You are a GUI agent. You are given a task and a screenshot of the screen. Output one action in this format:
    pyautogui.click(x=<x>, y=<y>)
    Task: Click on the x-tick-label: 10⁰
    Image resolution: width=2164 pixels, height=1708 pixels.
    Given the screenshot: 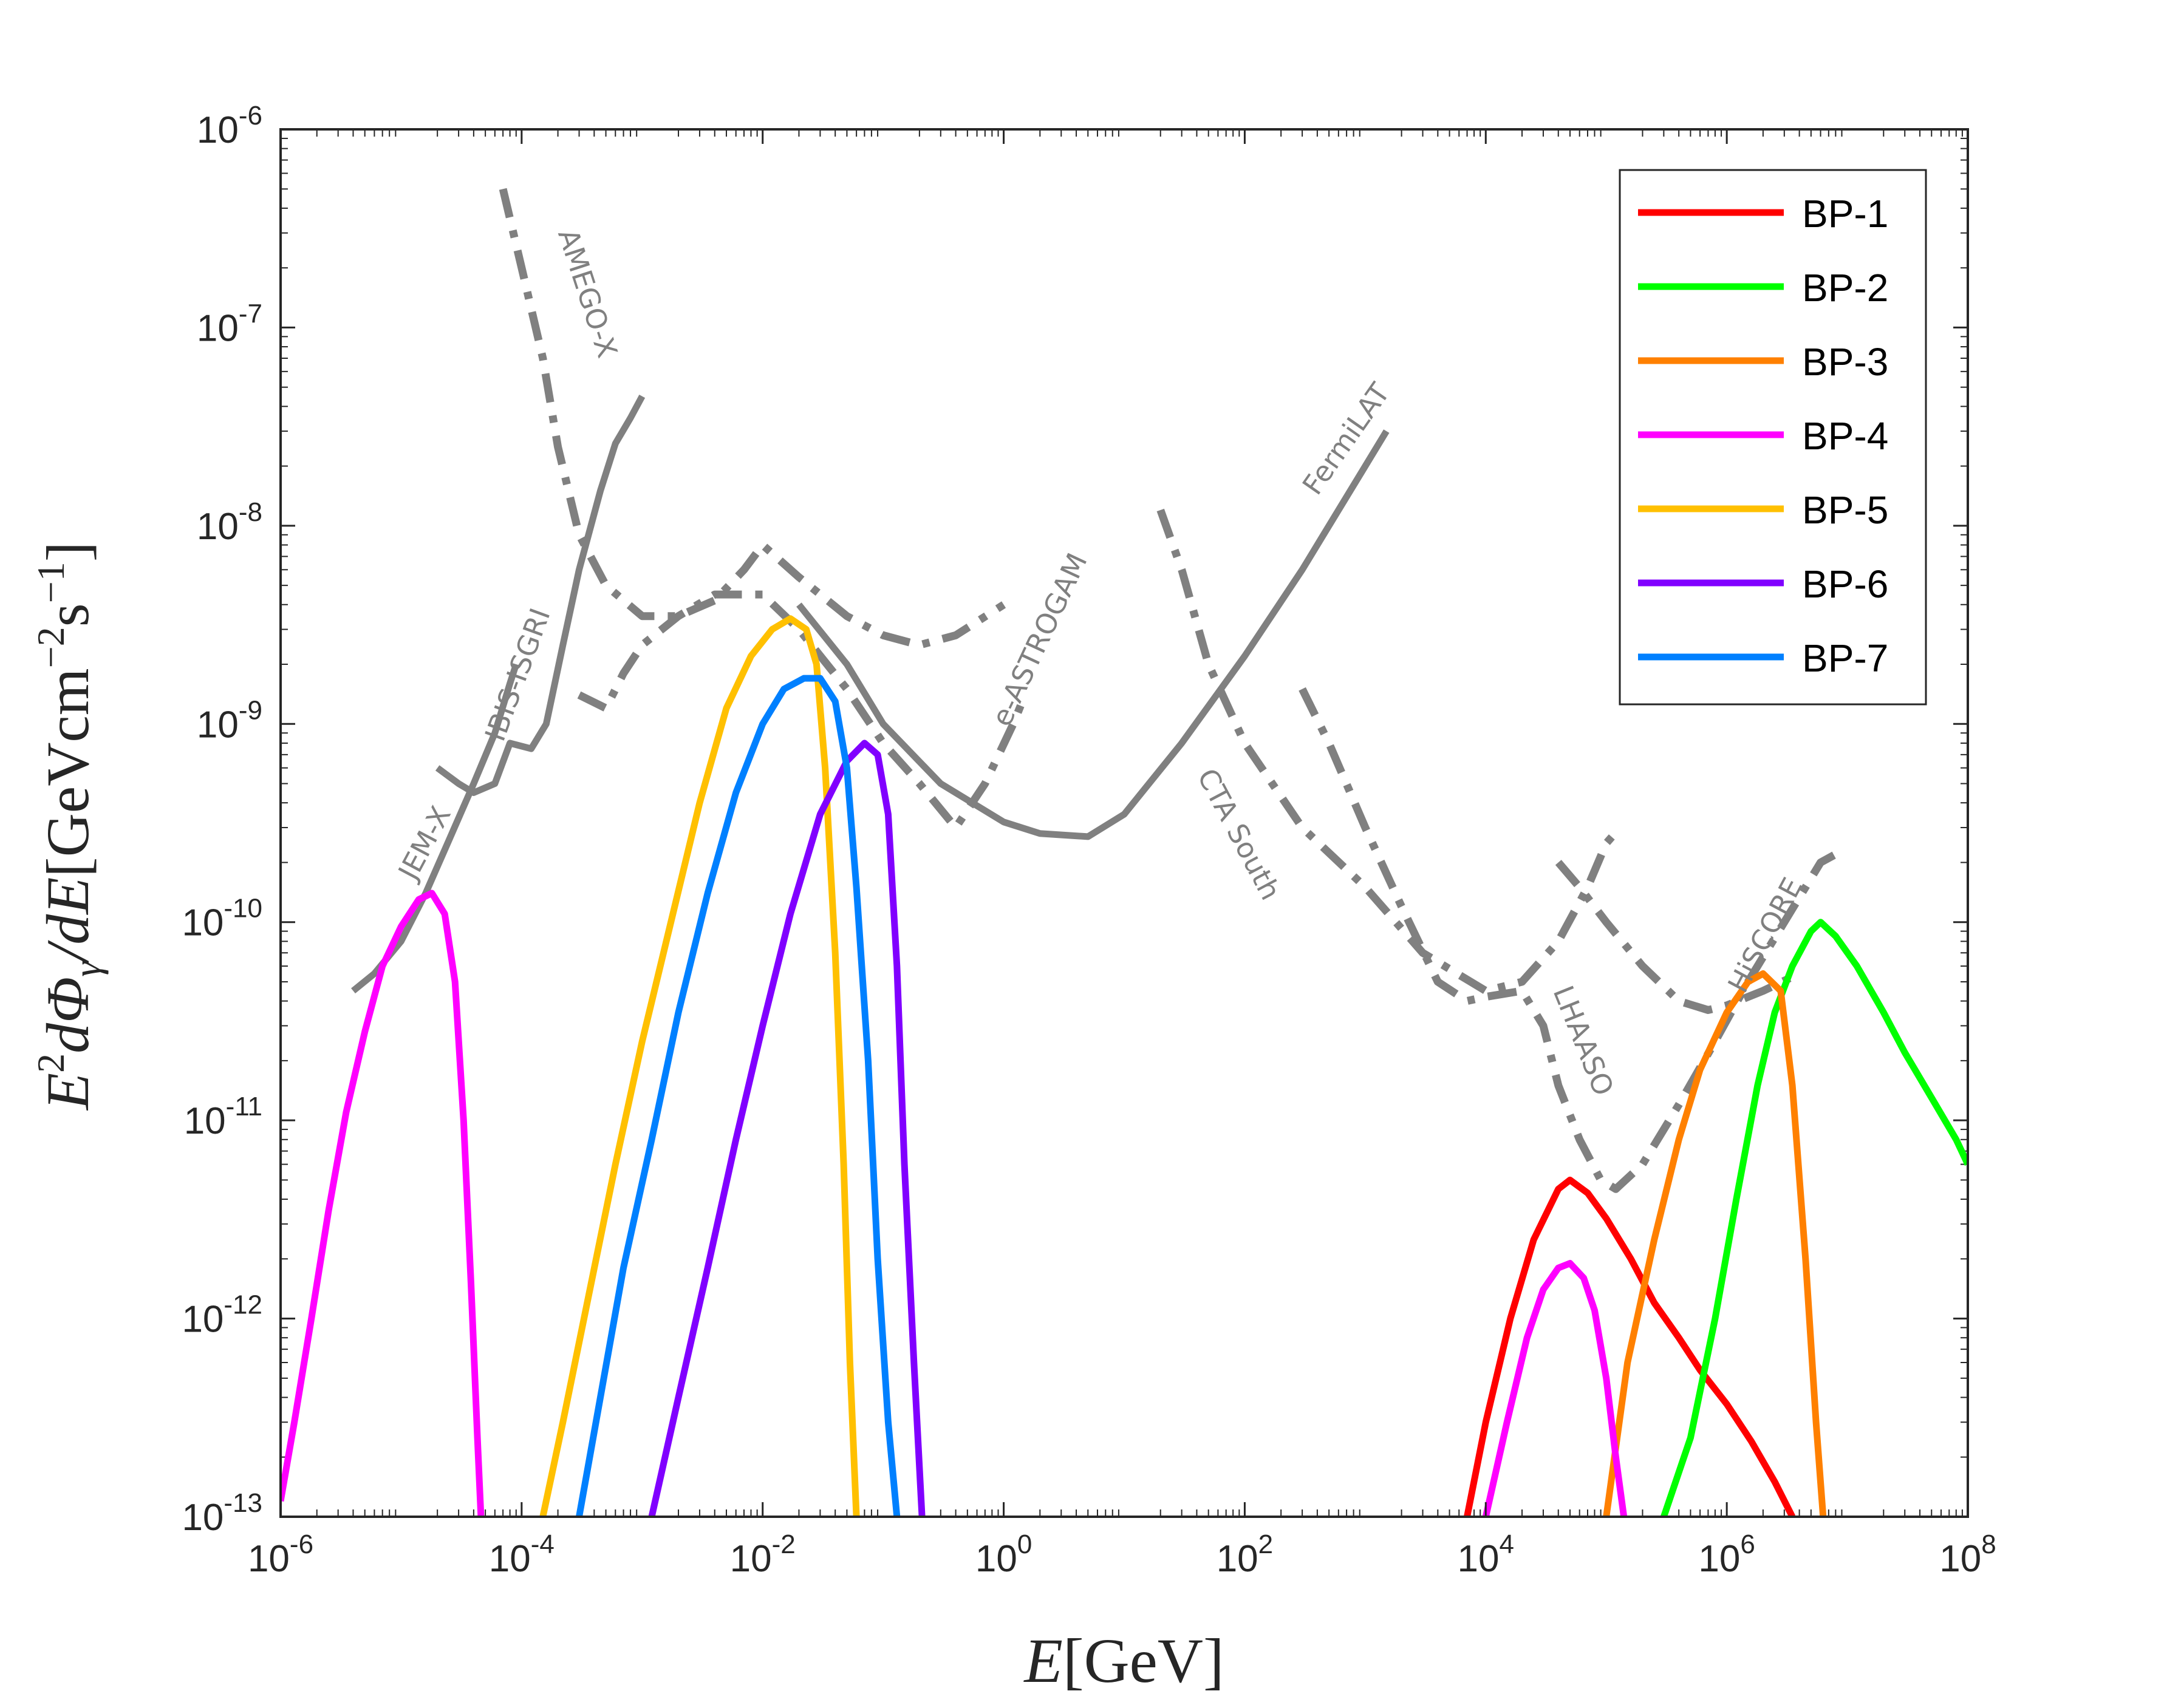 What is the action you would take?
    pyautogui.click(x=1003, y=1554)
    